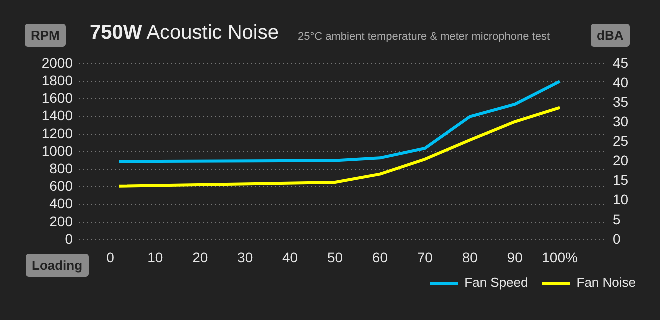 The height and width of the screenshot is (320, 660). What do you see at coordinates (621, 102) in the screenshot?
I see `y2-tick-label: 35` at bounding box center [621, 102].